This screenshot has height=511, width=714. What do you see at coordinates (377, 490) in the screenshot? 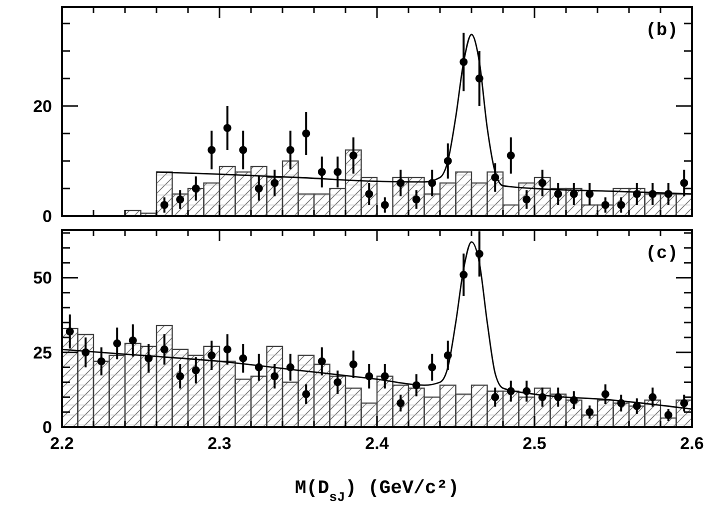
I see `x-axis-title: M(D$_{sJ}$) (GeV/c²)` at bounding box center [377, 490].